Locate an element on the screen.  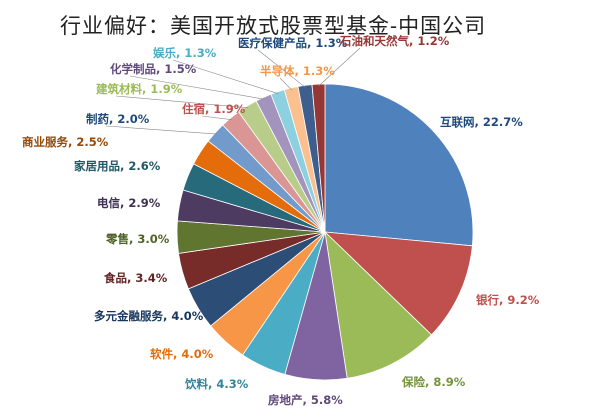
leader-lines is located at coordinates (233, 91).